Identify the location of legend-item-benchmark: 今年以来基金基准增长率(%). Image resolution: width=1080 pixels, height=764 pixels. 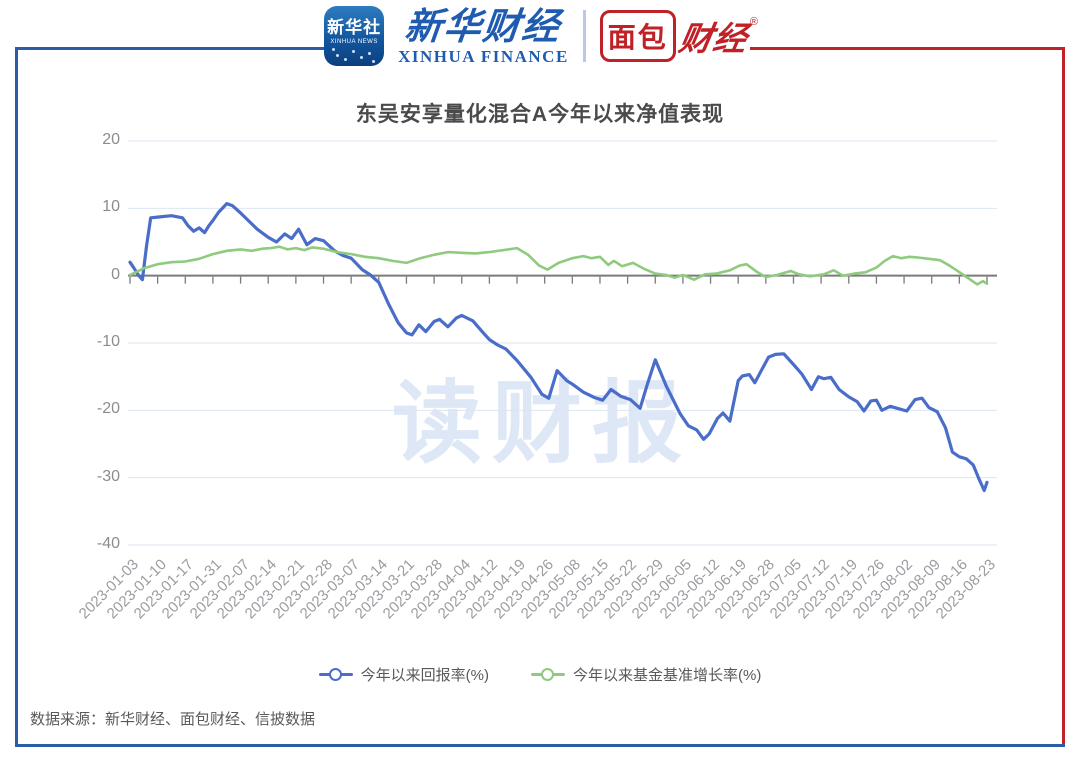
(646, 674).